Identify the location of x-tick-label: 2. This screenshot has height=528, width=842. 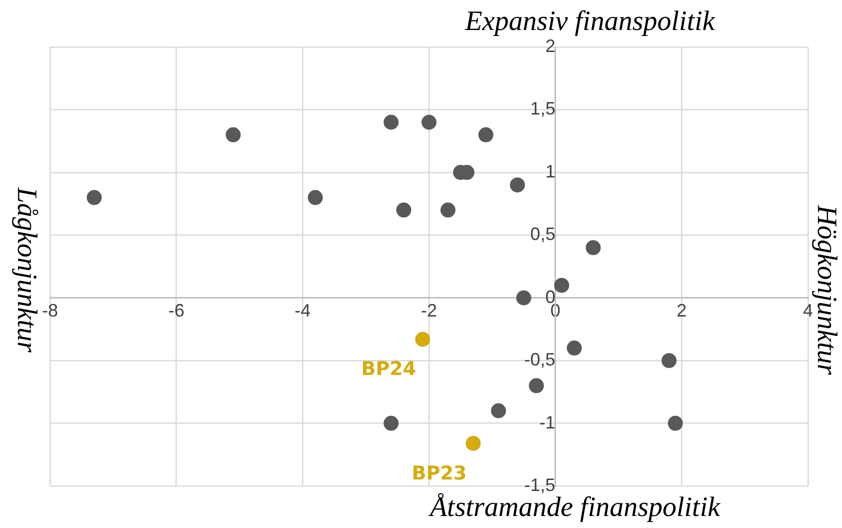
(681, 310).